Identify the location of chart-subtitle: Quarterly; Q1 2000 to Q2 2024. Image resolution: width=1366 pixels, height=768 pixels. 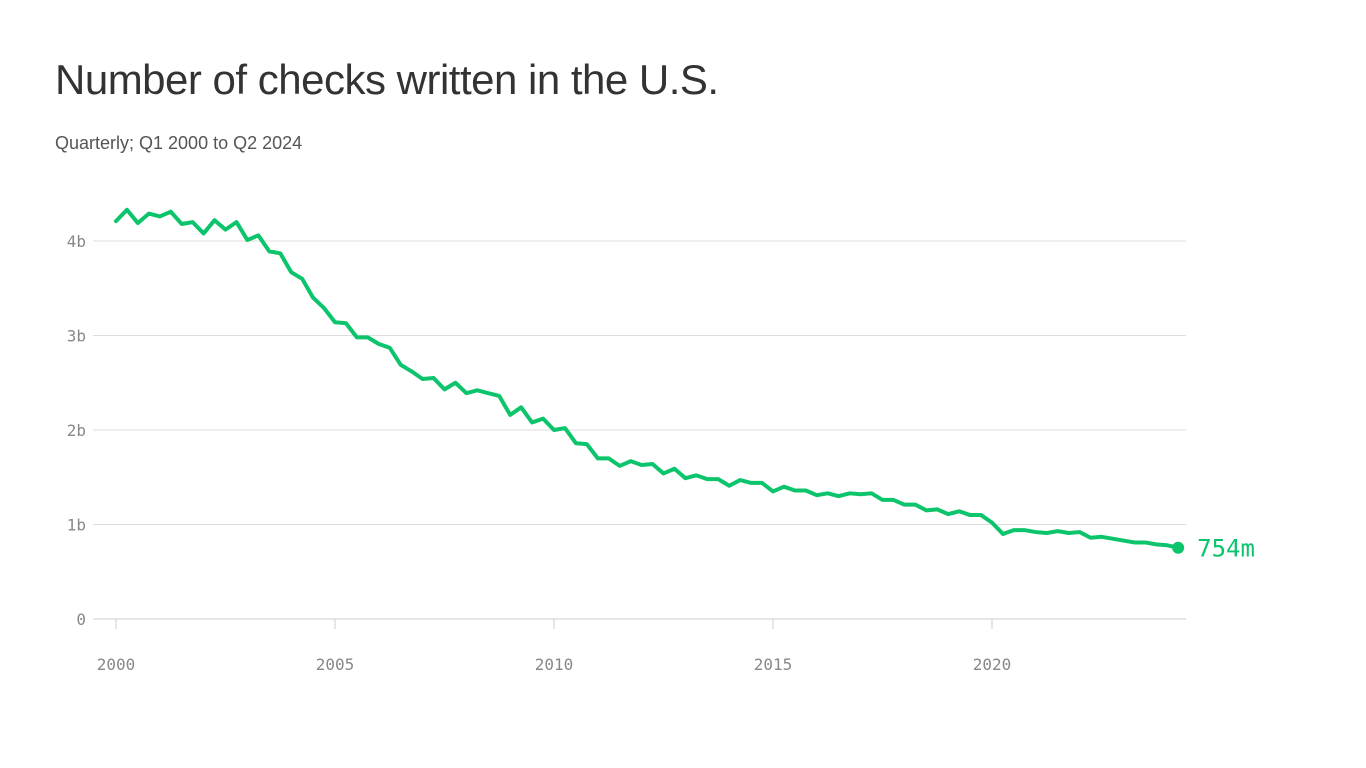
(179, 143).